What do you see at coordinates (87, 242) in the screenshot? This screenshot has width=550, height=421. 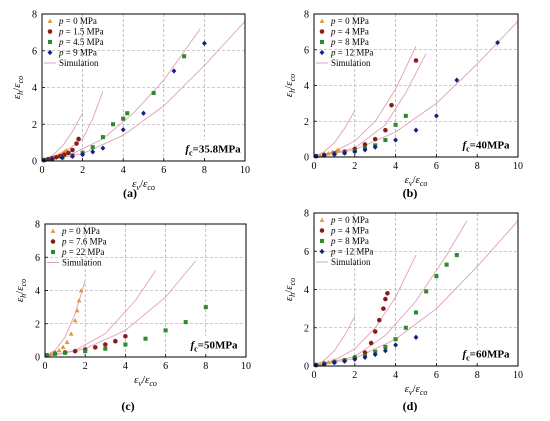 I see `legend-value: = 7.6 MPa` at bounding box center [87, 242].